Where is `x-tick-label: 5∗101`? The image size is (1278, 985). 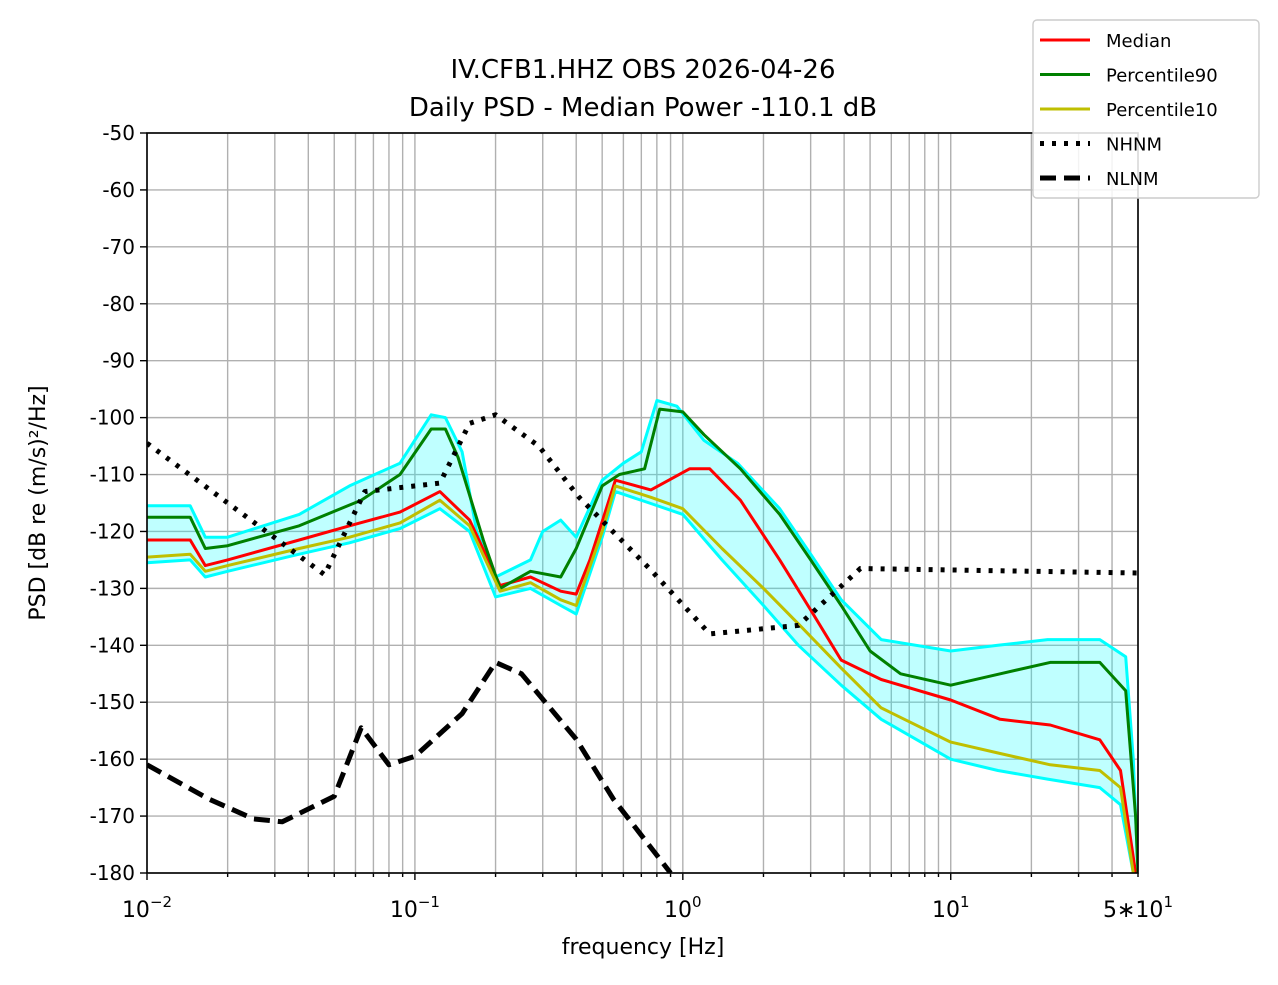 x-tick-label: 5∗101 is located at coordinates (1138, 908).